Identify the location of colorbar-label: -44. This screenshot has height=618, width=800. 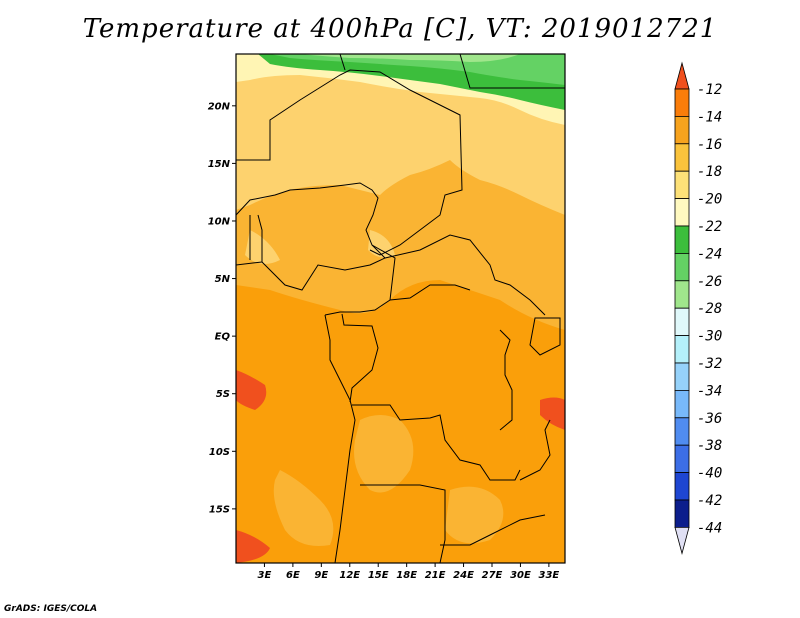
(709, 528).